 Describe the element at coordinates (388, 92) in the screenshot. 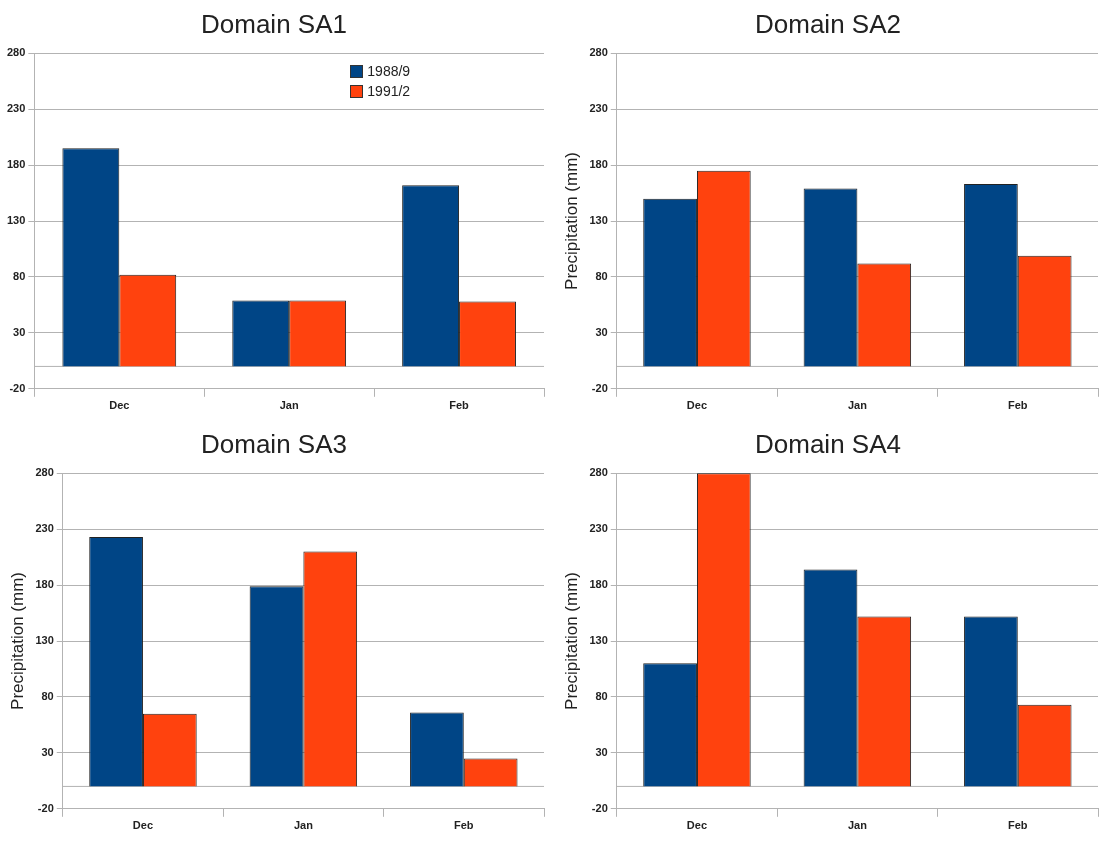

I see `legend-label: 1991/2` at that location.